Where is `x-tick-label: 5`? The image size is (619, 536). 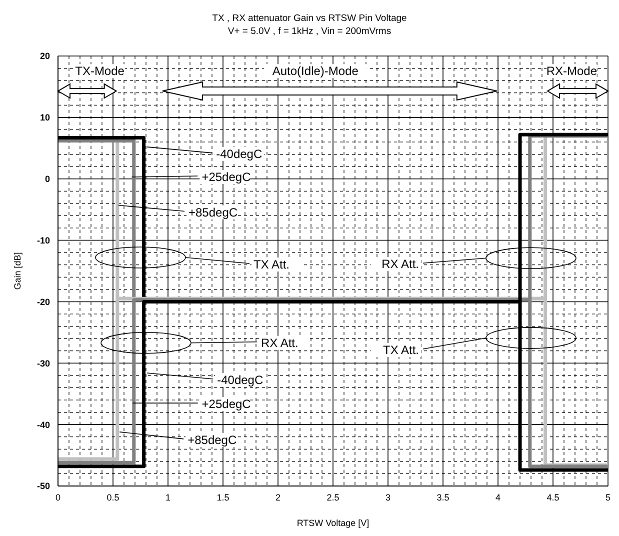
x-tick-label: 5 is located at coordinates (608, 497).